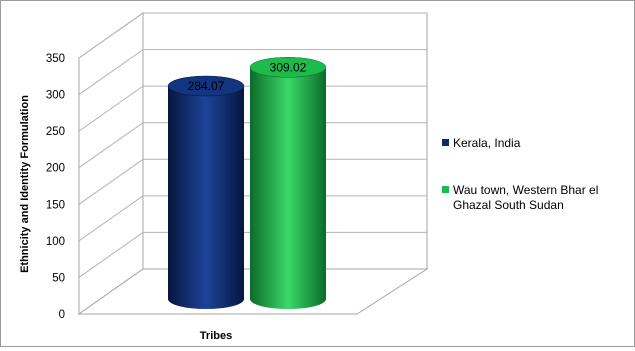 Image resolution: width=635 pixels, height=351 pixels. I want to click on y-tick-label: 300, so click(55, 96).